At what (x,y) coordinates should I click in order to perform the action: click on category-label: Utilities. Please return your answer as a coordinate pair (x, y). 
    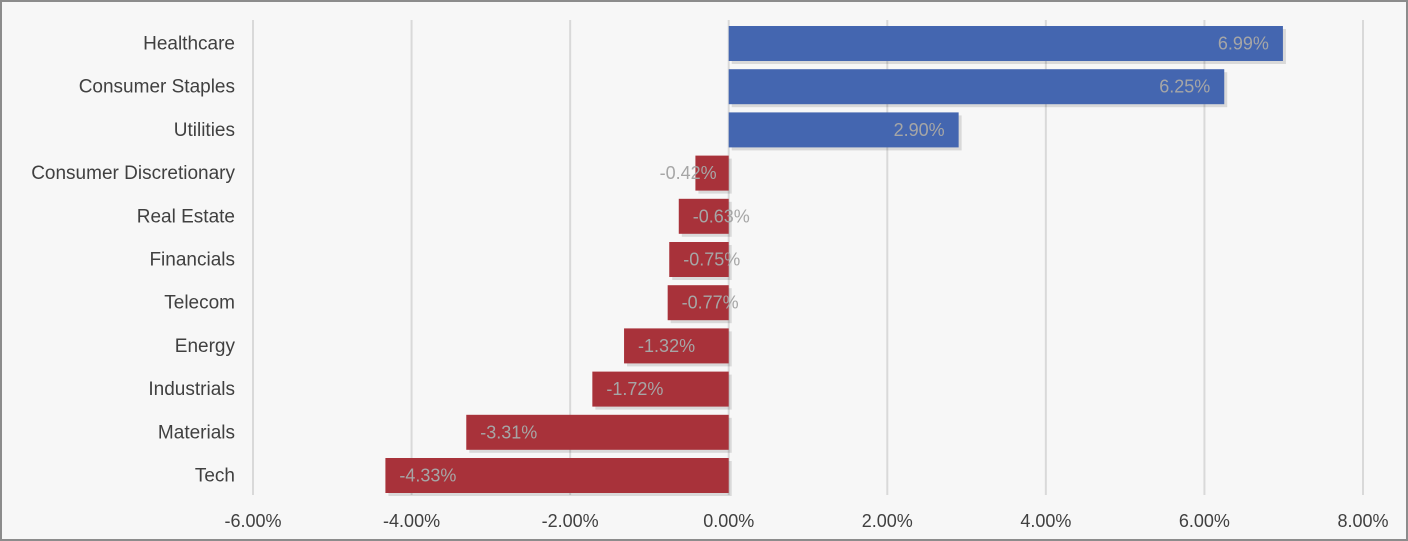
    Looking at the image, I should click on (204, 130).